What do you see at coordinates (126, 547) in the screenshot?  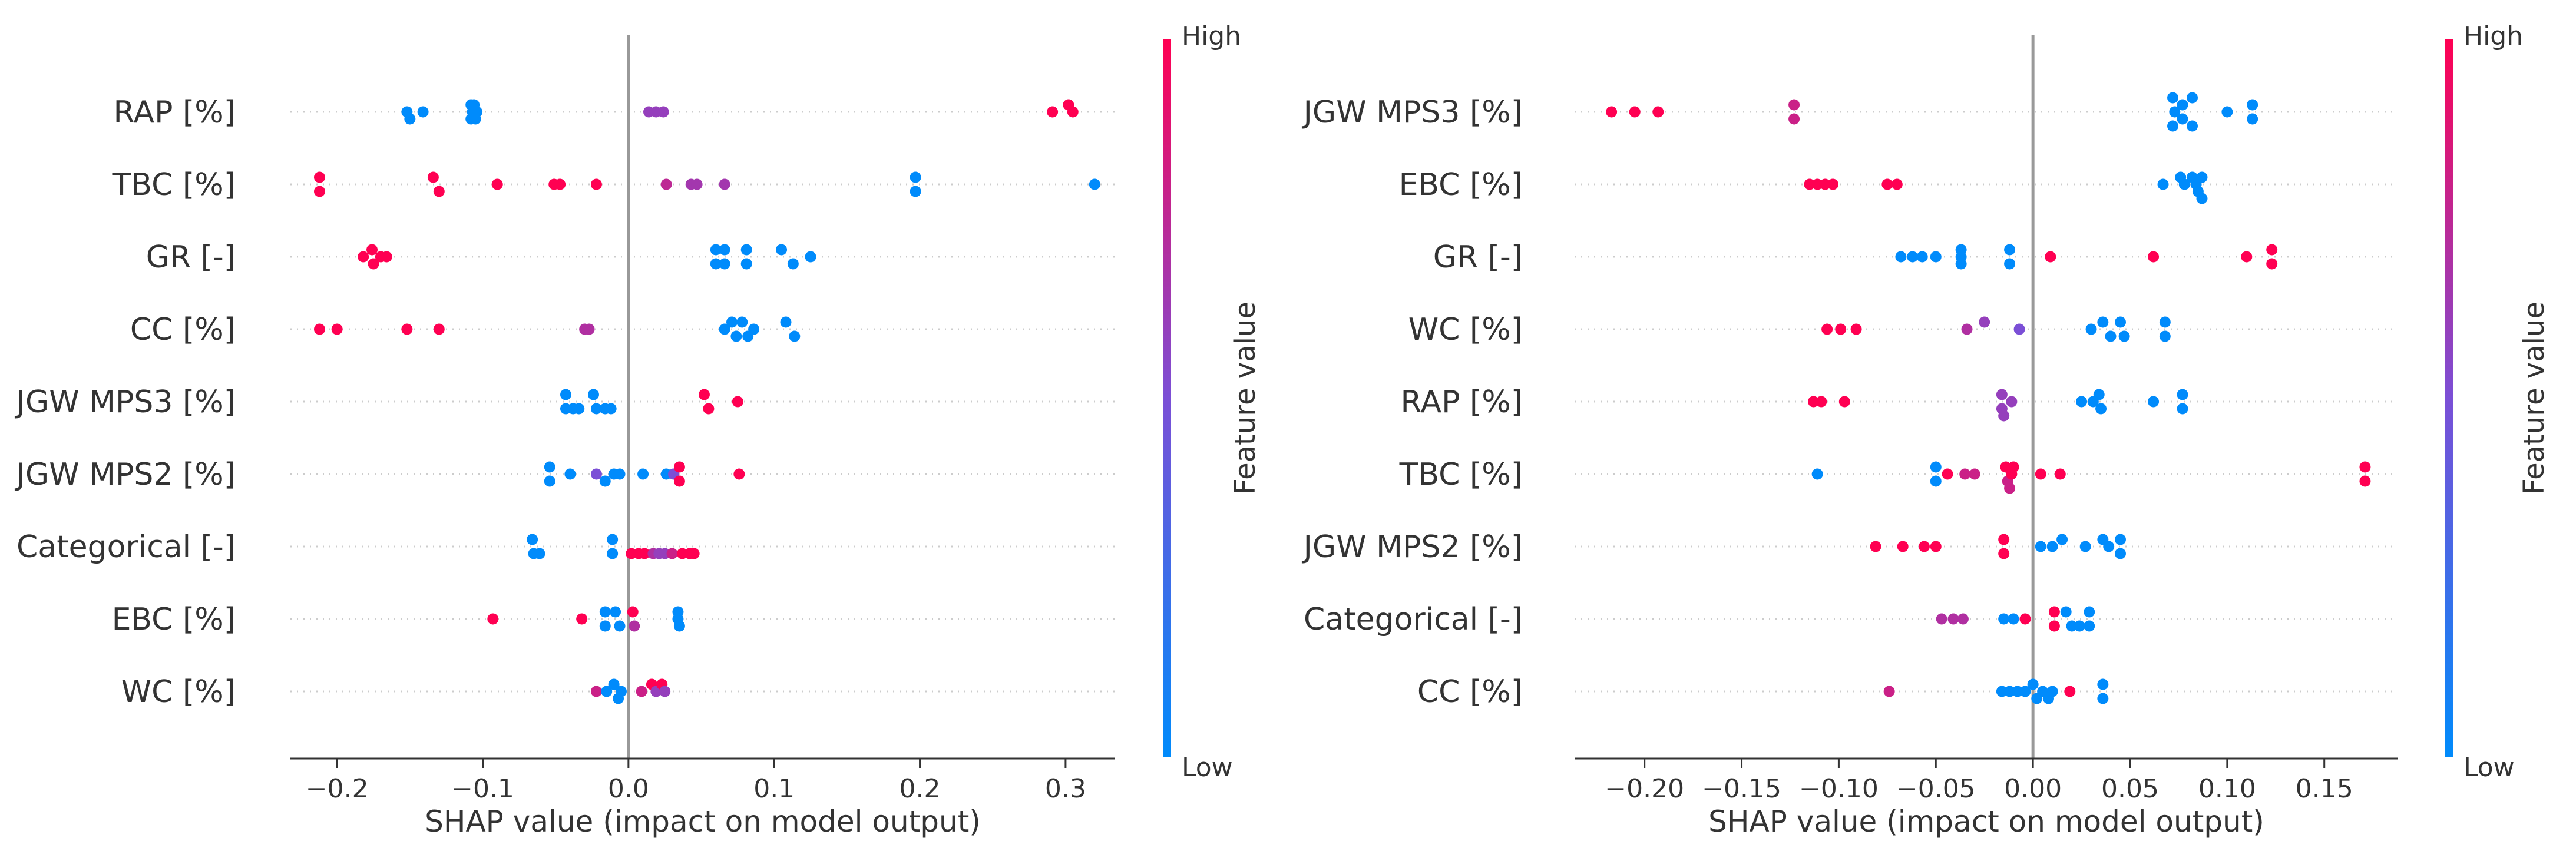 I see `feature-label: Categorical [-]` at bounding box center [126, 547].